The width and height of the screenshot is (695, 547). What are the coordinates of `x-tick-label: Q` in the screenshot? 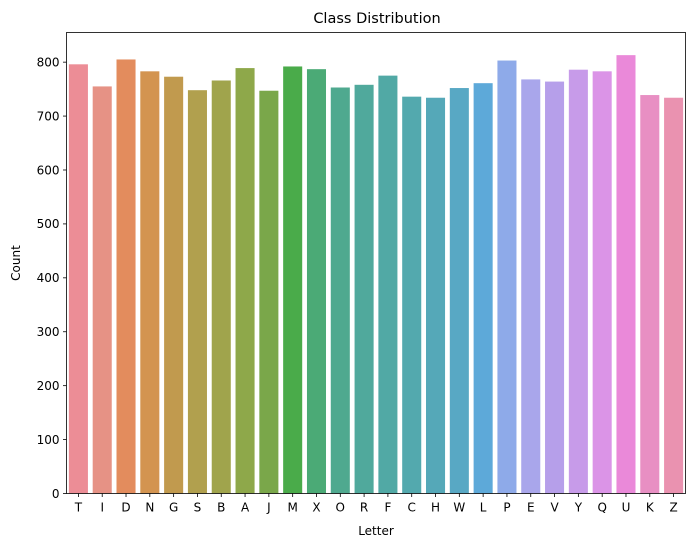 It's located at (601, 508).